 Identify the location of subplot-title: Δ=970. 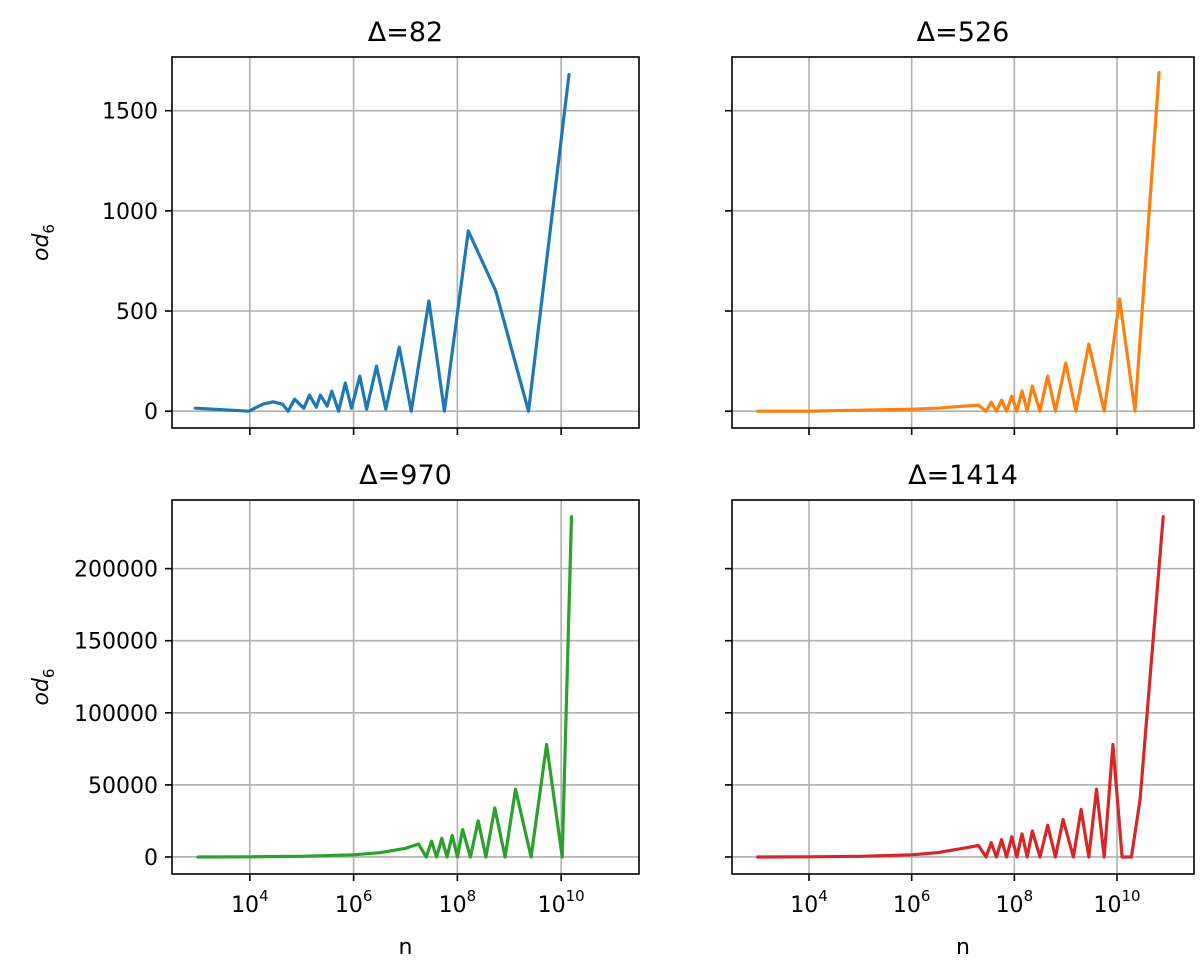
(405, 475).